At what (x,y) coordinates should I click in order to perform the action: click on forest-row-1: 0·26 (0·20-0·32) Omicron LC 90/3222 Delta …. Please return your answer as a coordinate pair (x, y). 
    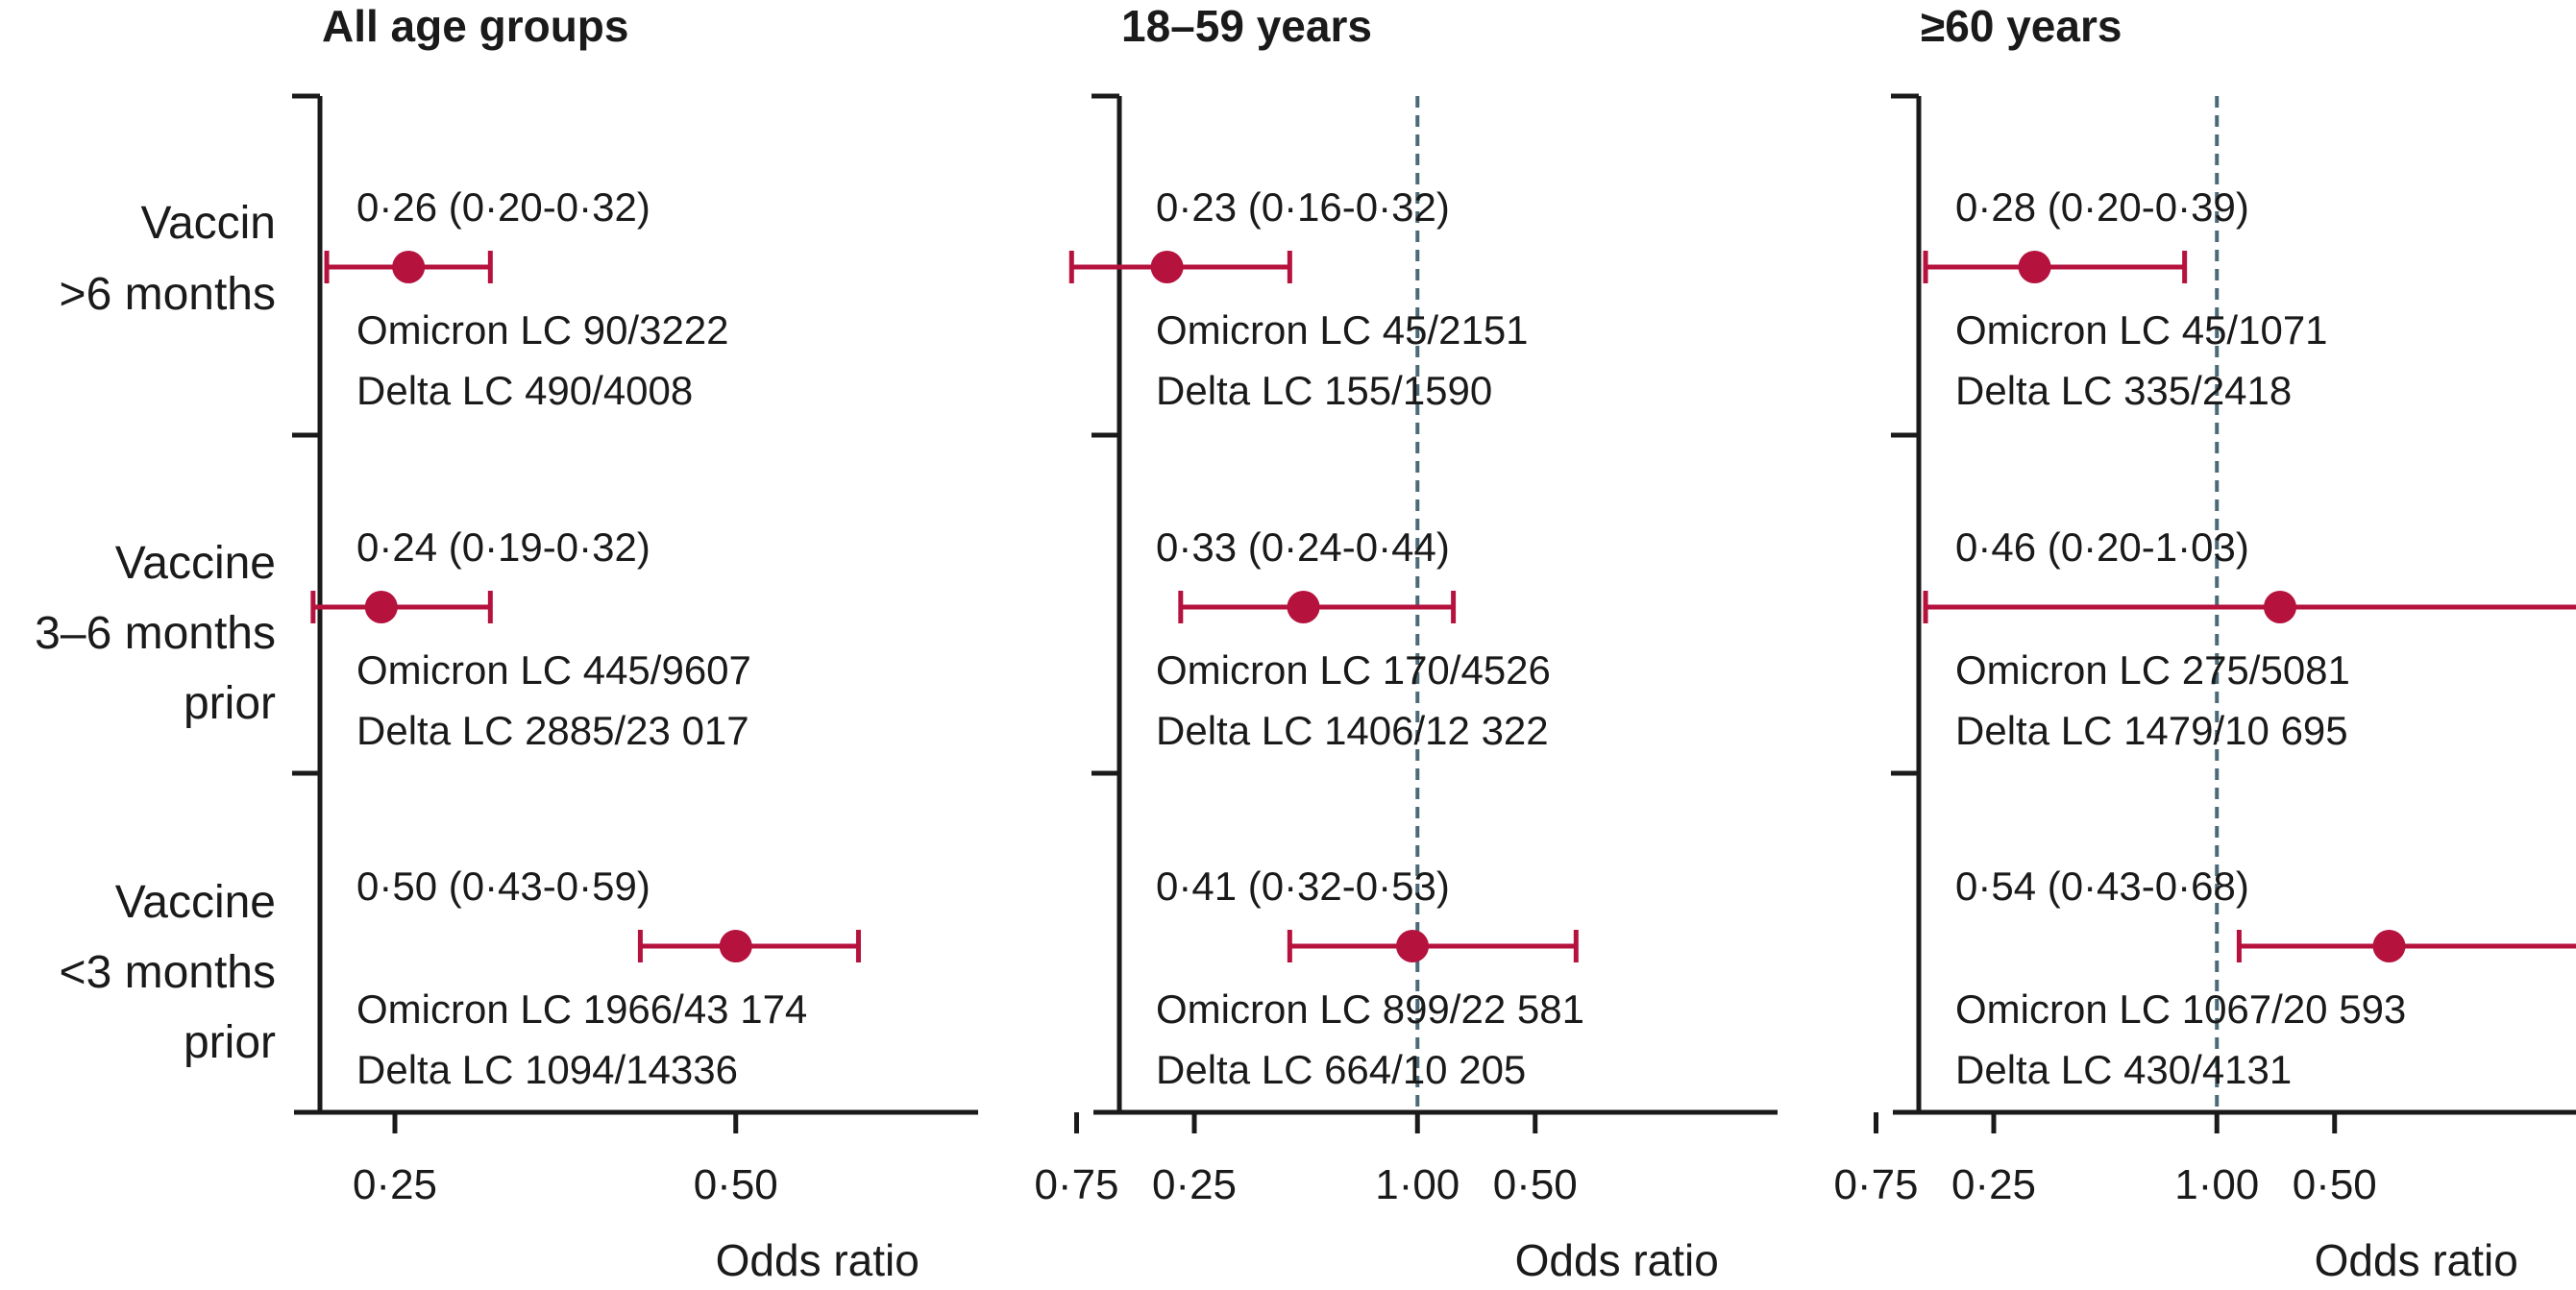
    Looking at the image, I should click on (526, 298).